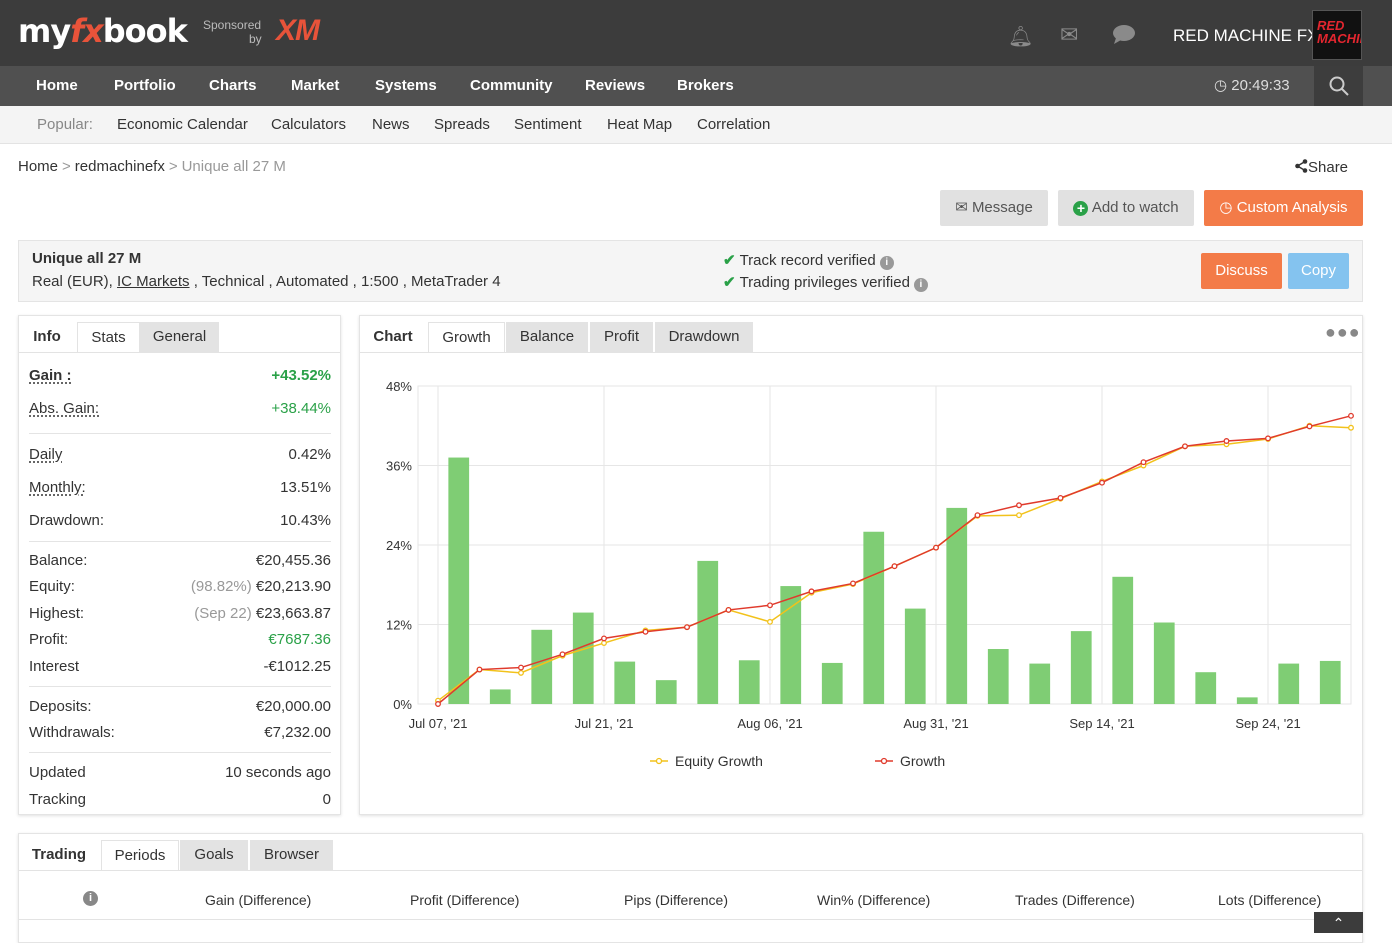  What do you see at coordinates (258, 900) in the screenshot?
I see `col-gain: Gain (Difference)` at bounding box center [258, 900].